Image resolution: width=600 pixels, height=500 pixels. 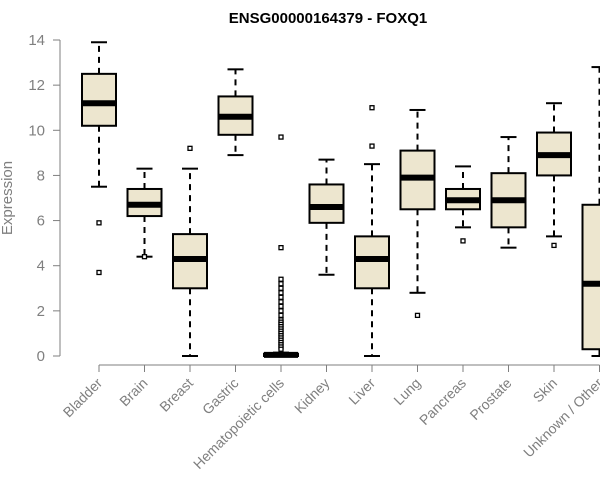 What do you see at coordinates (176, 395) in the screenshot?
I see `x-tick-label: Breast` at bounding box center [176, 395].